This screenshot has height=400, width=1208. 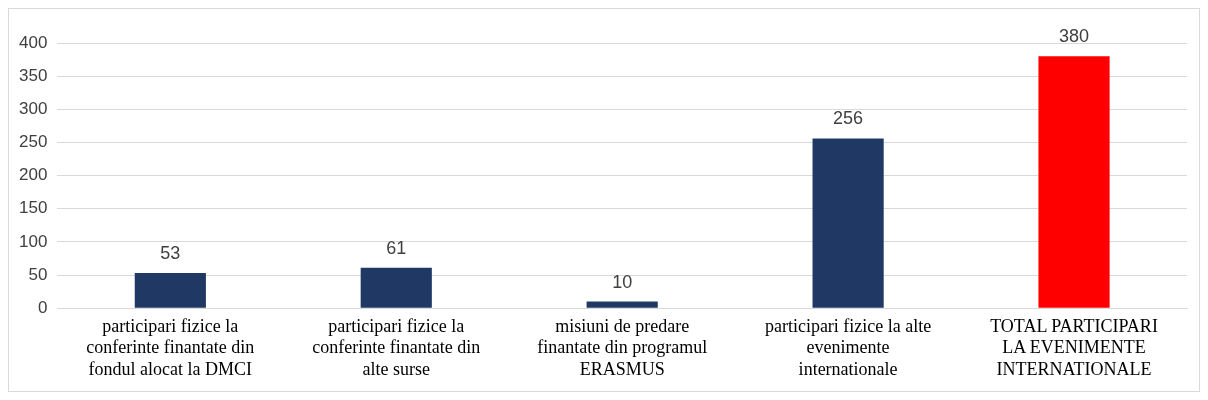 What do you see at coordinates (33, 108) in the screenshot?
I see `y-tick-label: 300` at bounding box center [33, 108].